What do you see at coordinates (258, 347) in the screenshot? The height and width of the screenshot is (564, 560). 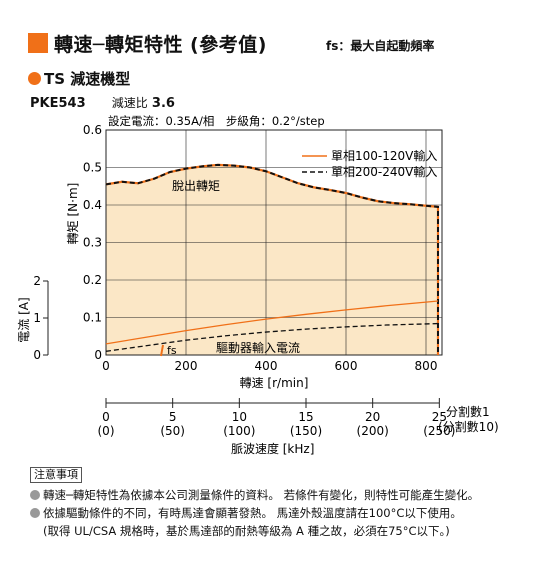 I see `driver-current-label: 驅動器輸入電流` at bounding box center [258, 347].